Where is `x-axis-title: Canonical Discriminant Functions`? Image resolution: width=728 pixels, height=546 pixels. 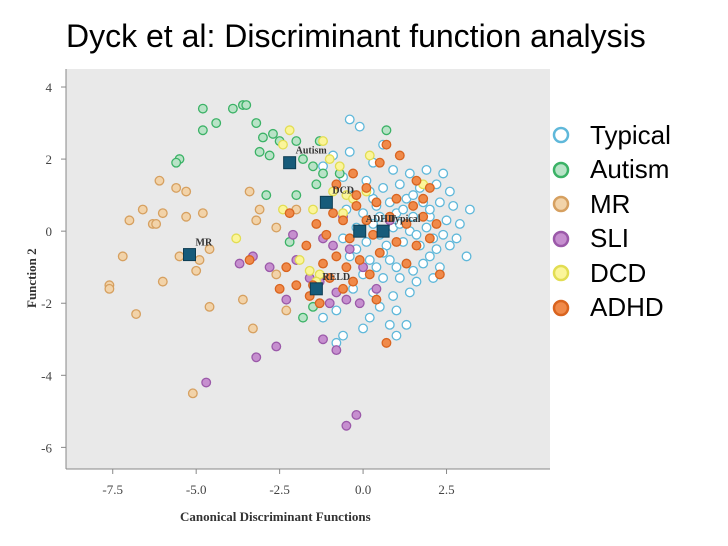
x-axis-title: Canonical Discriminant Functions is located at coordinates (275, 516).